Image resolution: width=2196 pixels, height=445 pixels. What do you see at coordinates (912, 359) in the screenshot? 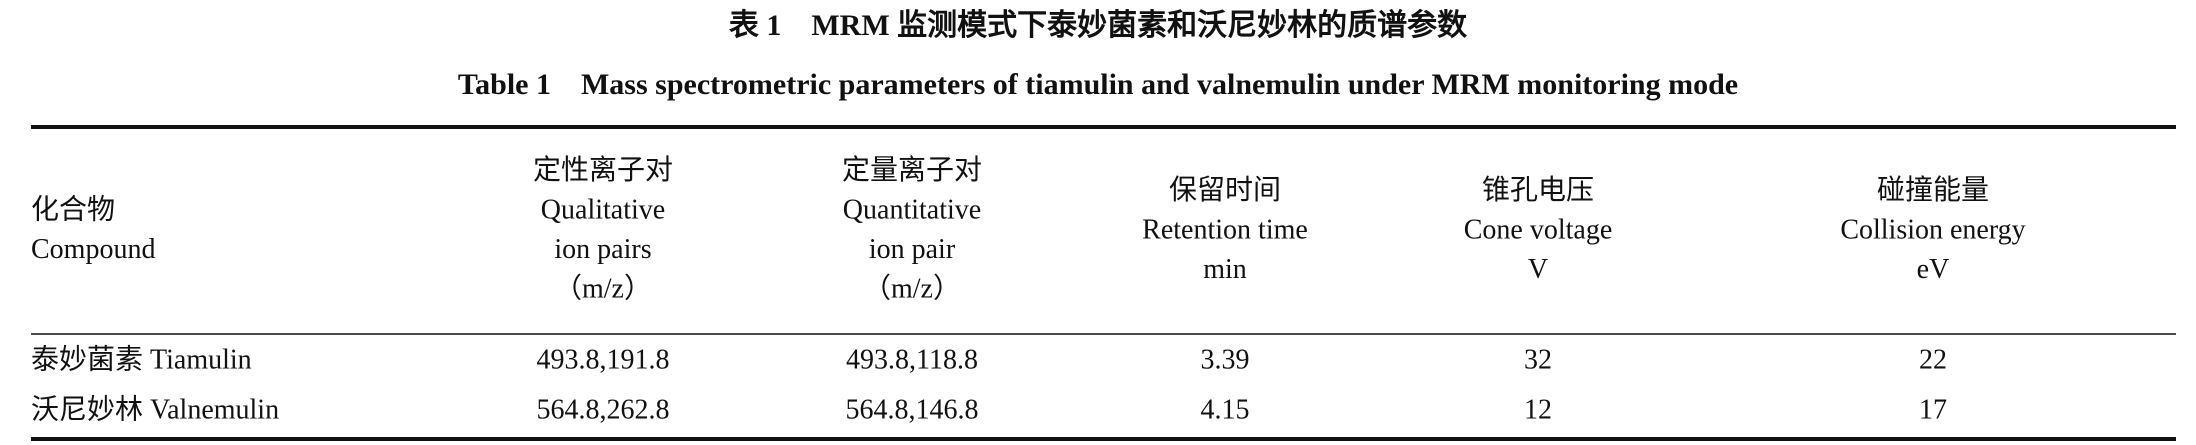
I see `table-cell: 493.8,118.8` at bounding box center [912, 359].